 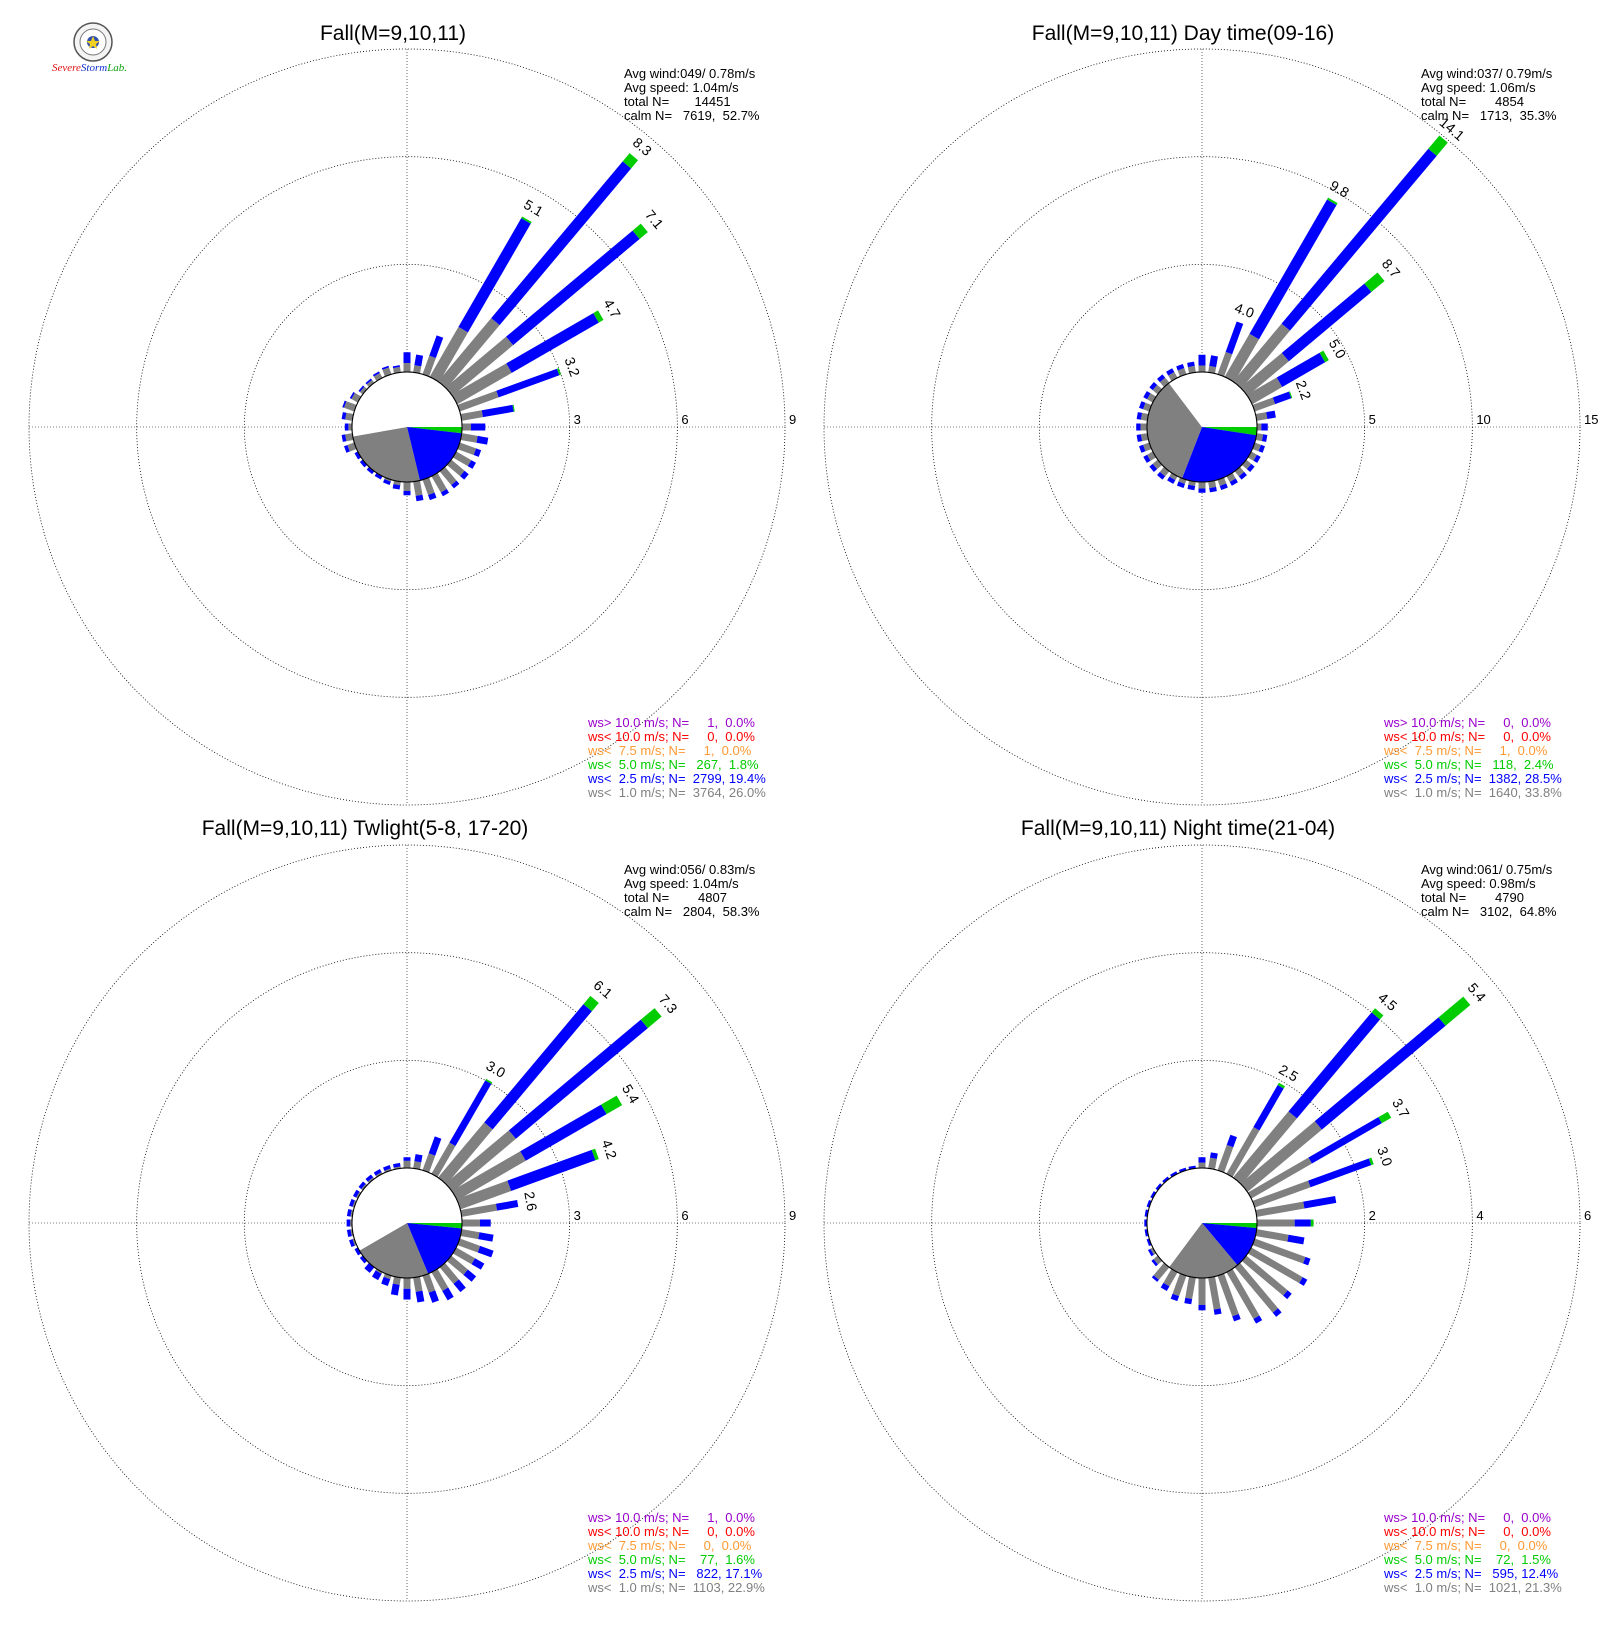 What do you see at coordinates (673, 764) in the screenshot?
I see `legend-entry: ws< 5.0 m/s; N= 267, 1.8%` at bounding box center [673, 764].